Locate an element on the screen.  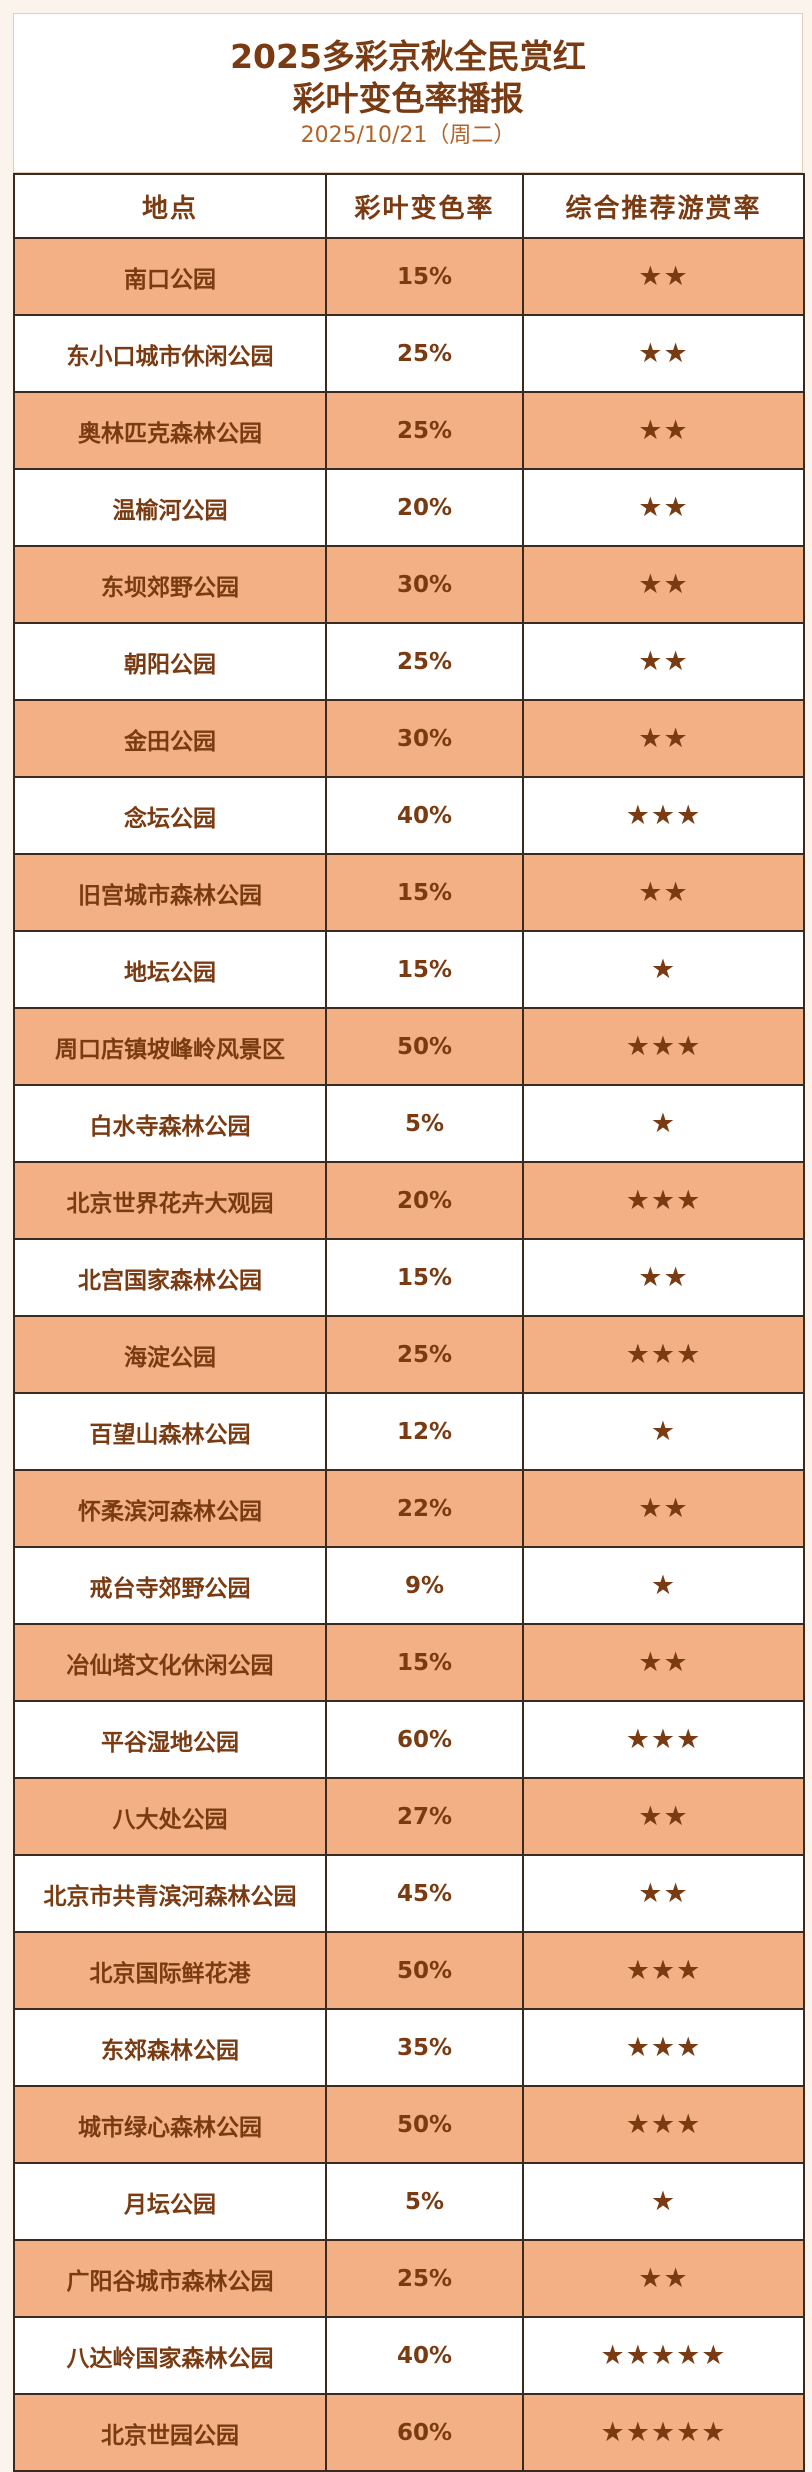
table-row: 月坛公园 5% ★ is located at coordinates (409, 2201).